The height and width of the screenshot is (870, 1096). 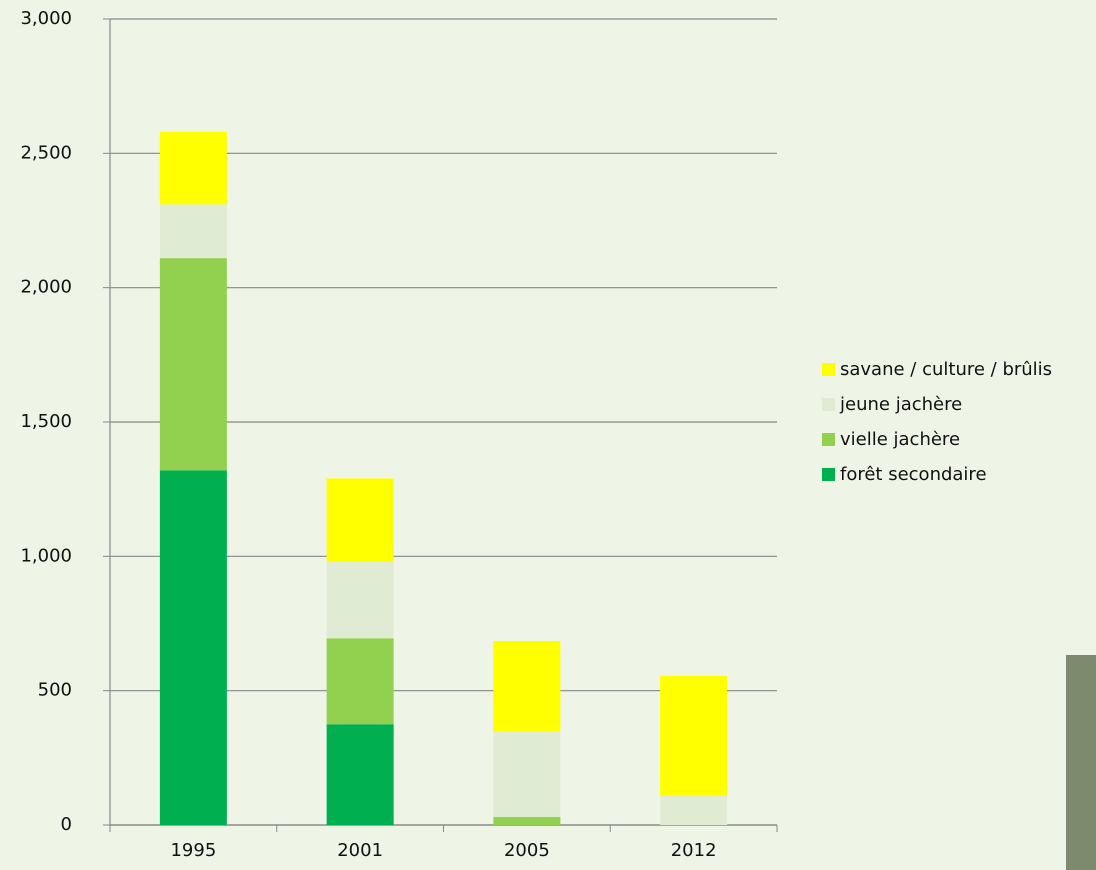 What do you see at coordinates (694, 850) in the screenshot?
I see `x-tick-label: 2012` at bounding box center [694, 850].